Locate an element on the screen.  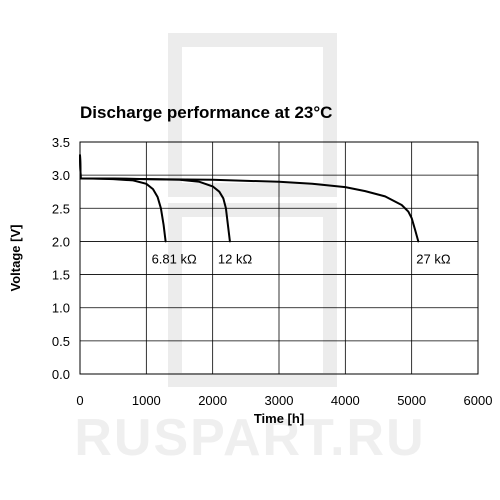
chart-title: Discharge performance at 23°C is located at coordinates (206, 112).